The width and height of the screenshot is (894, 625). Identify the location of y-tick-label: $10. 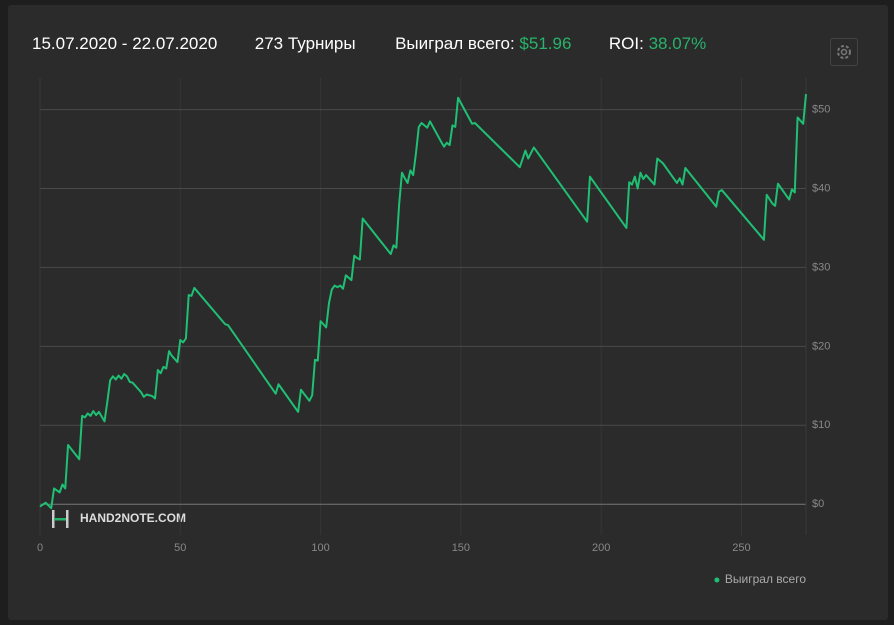
(821, 425).